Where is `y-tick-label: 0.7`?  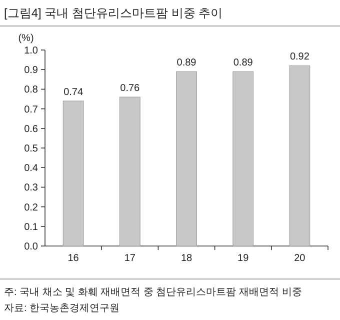
y-tick-label: 0.7 is located at coordinates (31, 110).